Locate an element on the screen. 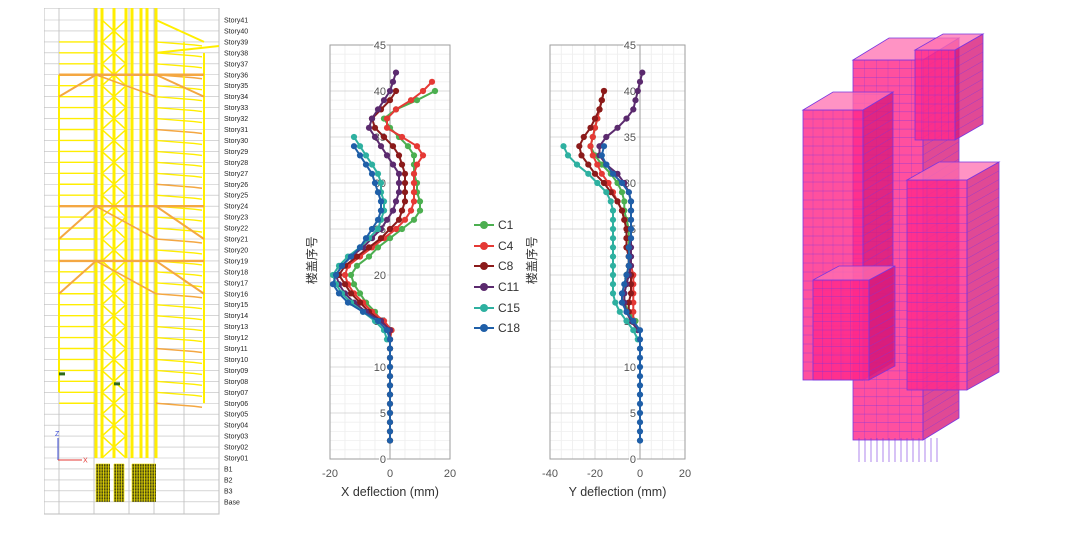 The height and width of the screenshot is (550, 1080). story-label: Story17 is located at coordinates (236, 283).